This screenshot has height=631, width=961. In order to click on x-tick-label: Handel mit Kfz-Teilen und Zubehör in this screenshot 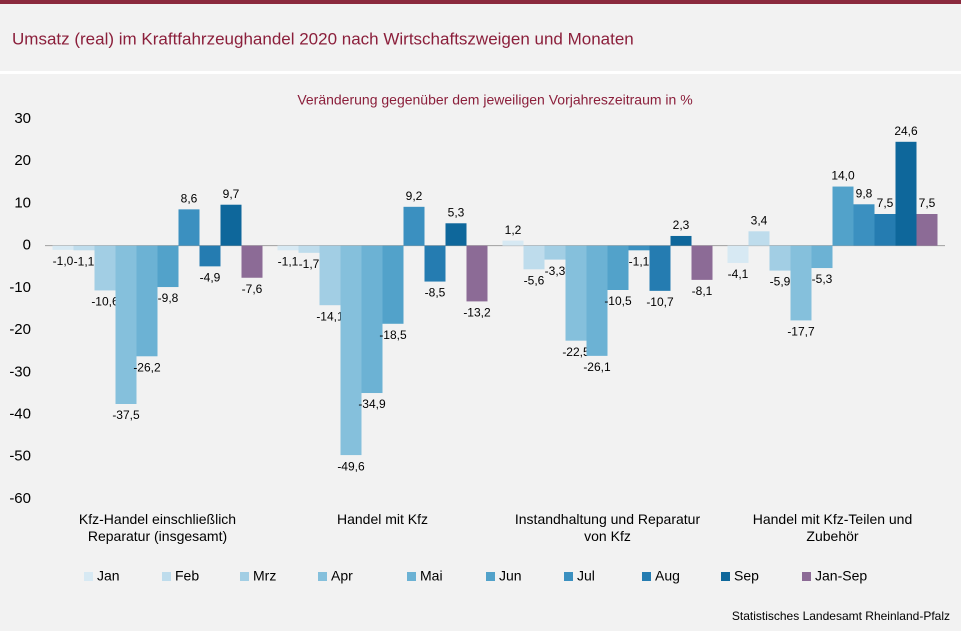, I will do `click(832, 527)`.